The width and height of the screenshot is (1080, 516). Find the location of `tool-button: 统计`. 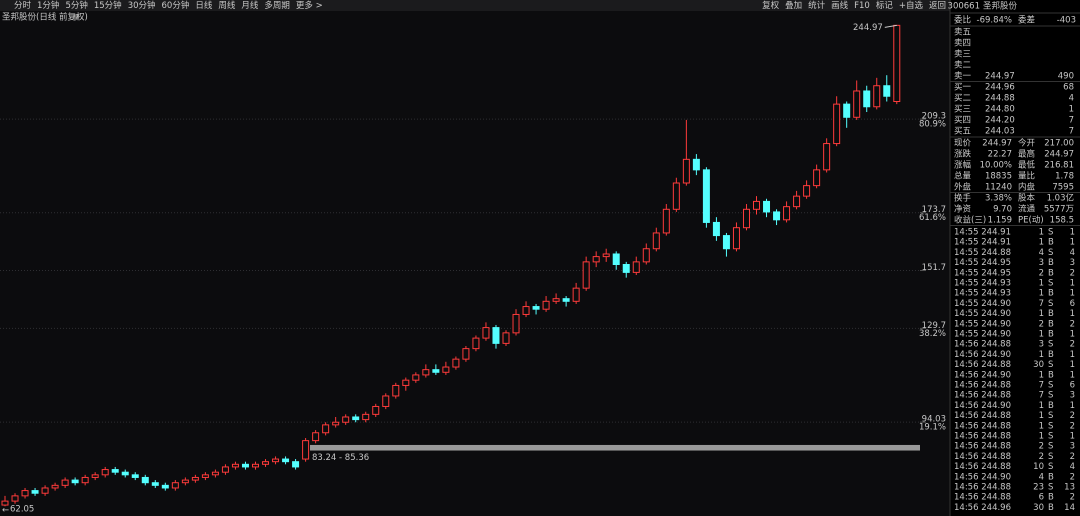

tool-button: 统计 is located at coordinates (817, 5).